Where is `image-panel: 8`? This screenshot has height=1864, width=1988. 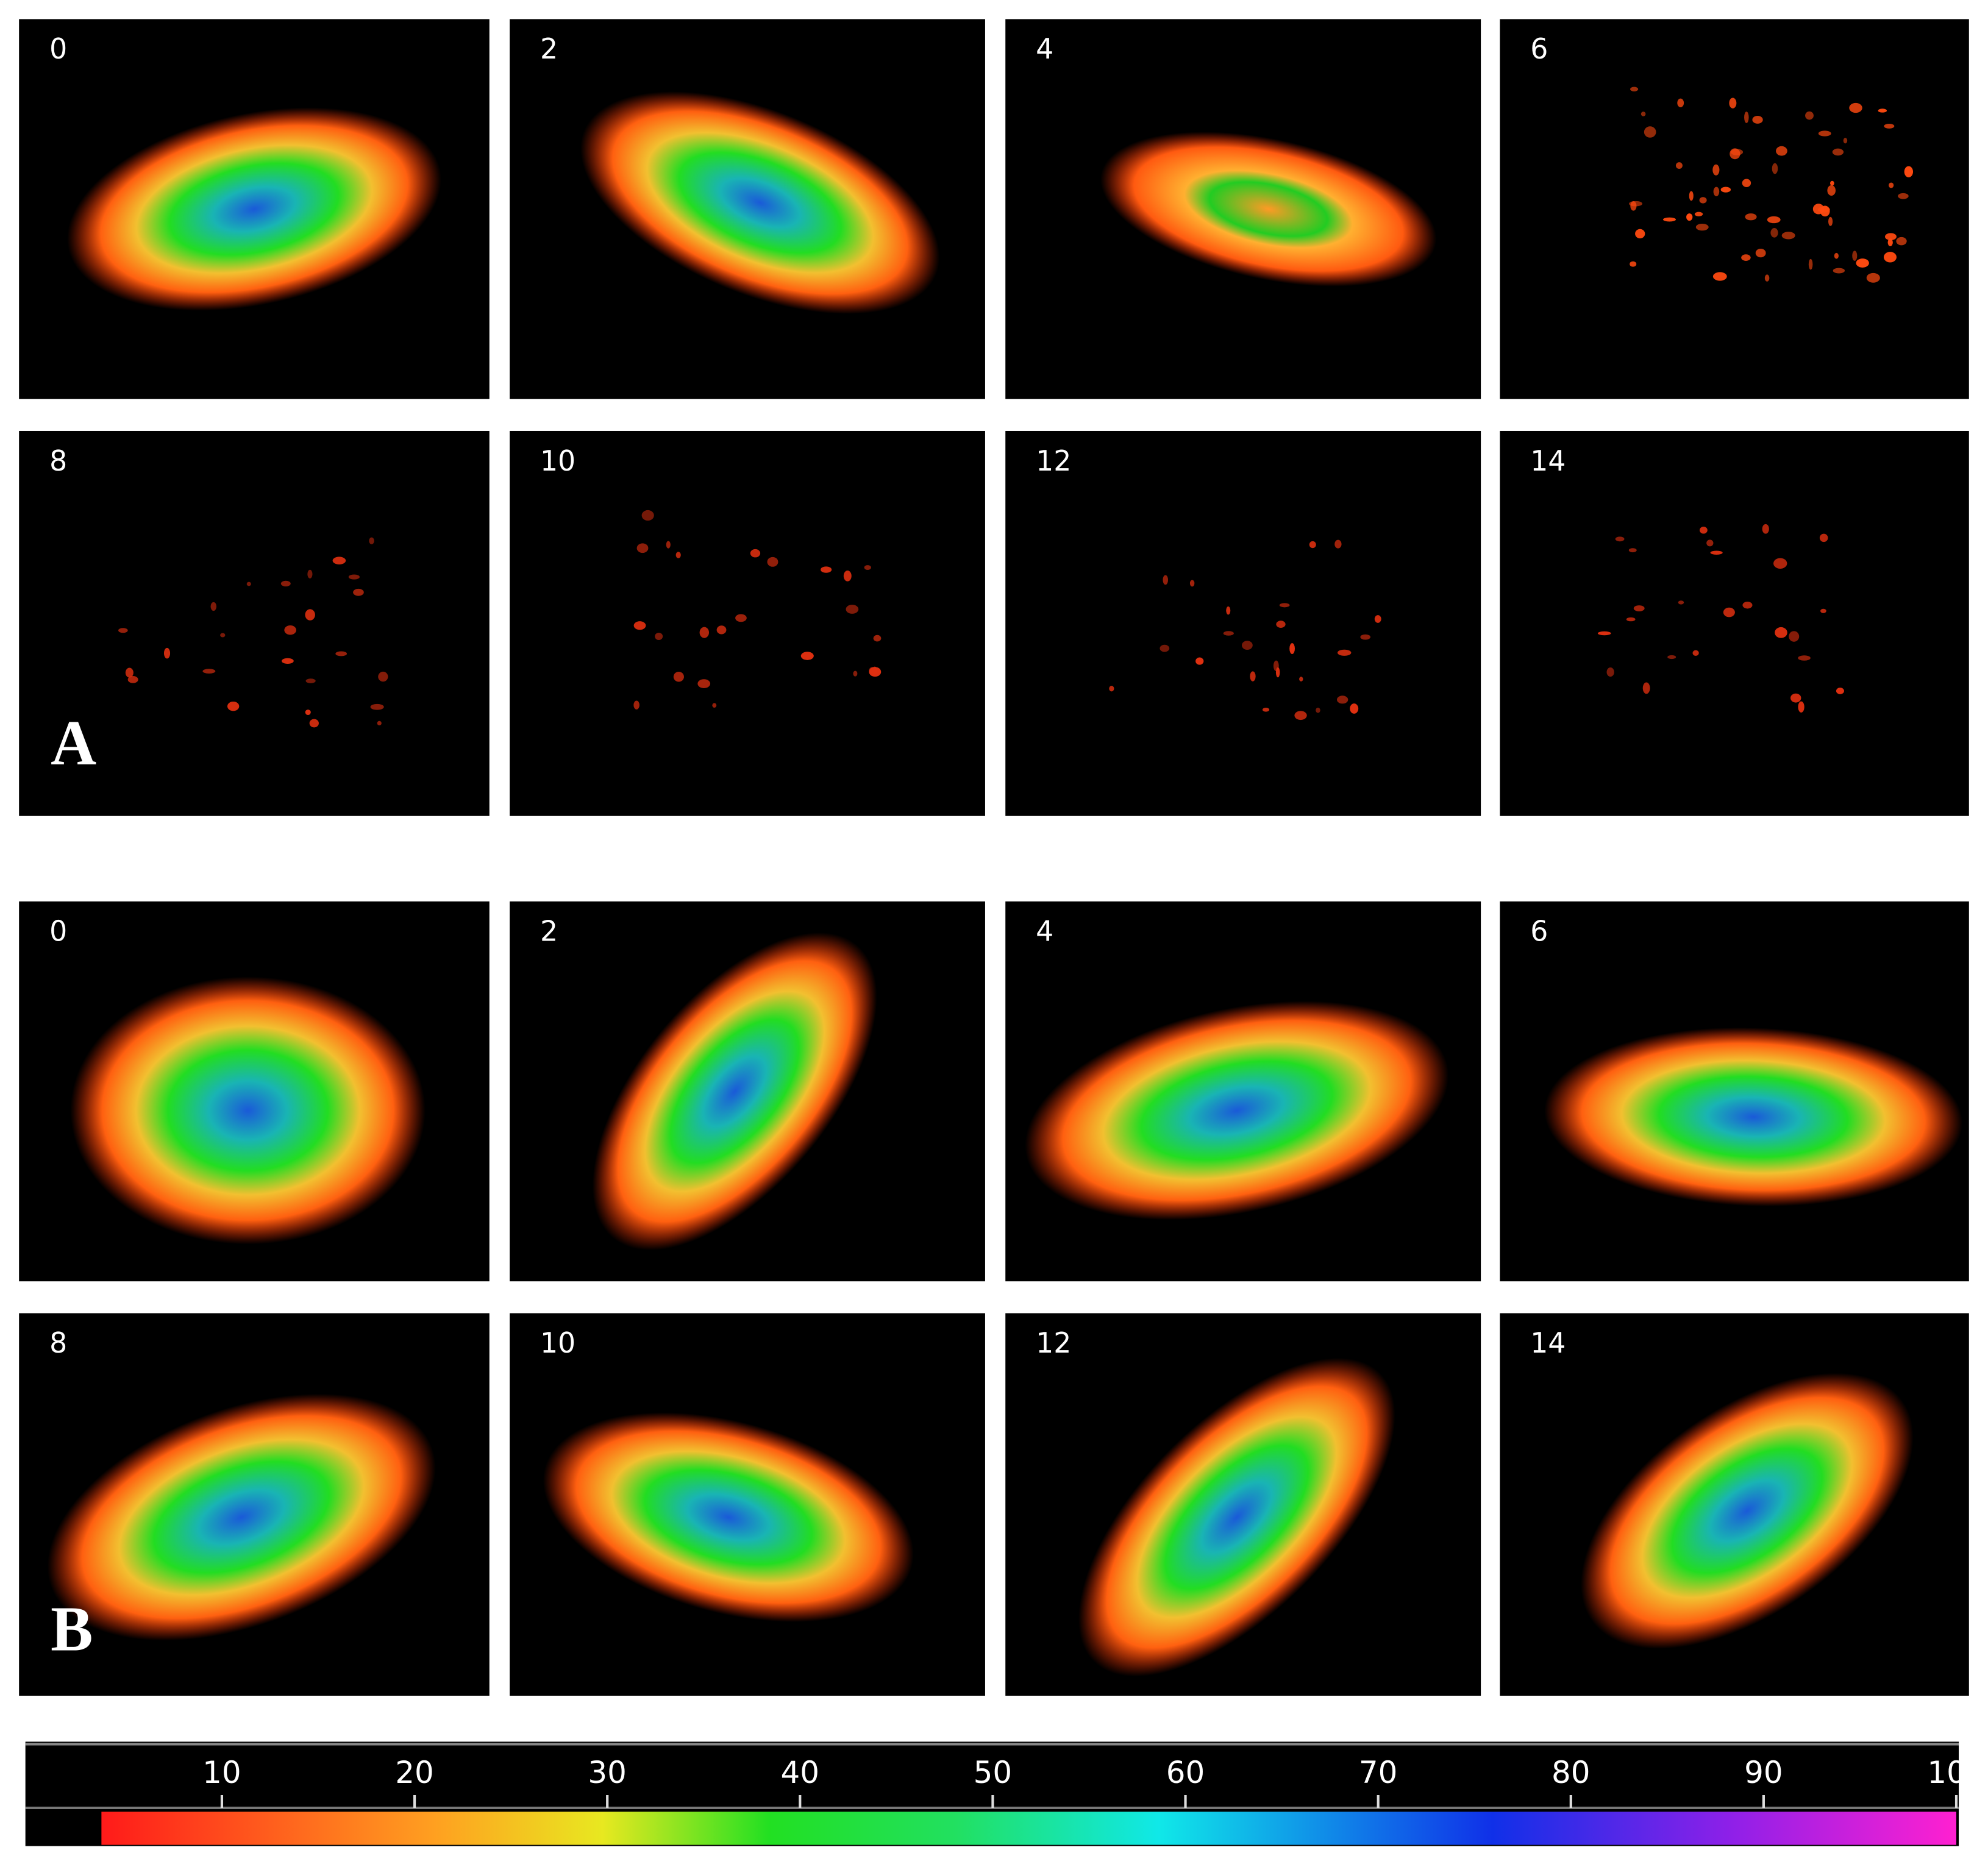 image-panel: 8 is located at coordinates (255, 623).